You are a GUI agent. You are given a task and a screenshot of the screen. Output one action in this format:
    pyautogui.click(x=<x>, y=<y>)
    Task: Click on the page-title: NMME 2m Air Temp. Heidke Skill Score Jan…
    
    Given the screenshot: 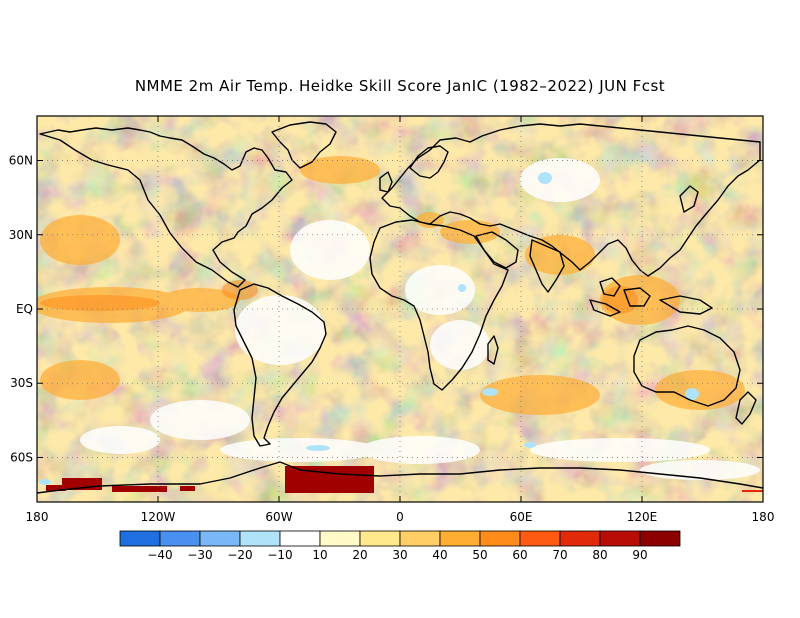 What is the action you would take?
    pyautogui.click(x=400, y=86)
    